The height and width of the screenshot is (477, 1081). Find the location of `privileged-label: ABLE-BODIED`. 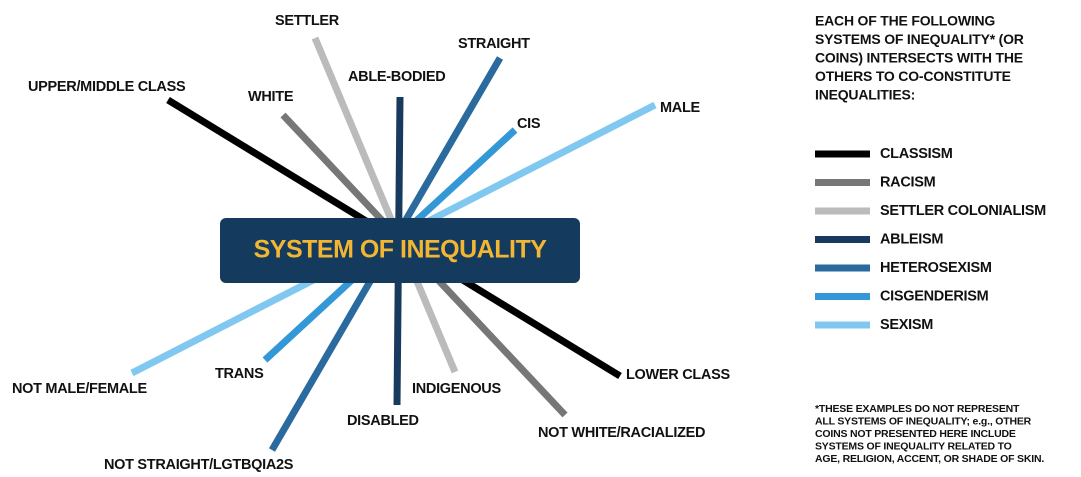

privileged-label: ABLE-BODIED is located at coordinates (396, 77).